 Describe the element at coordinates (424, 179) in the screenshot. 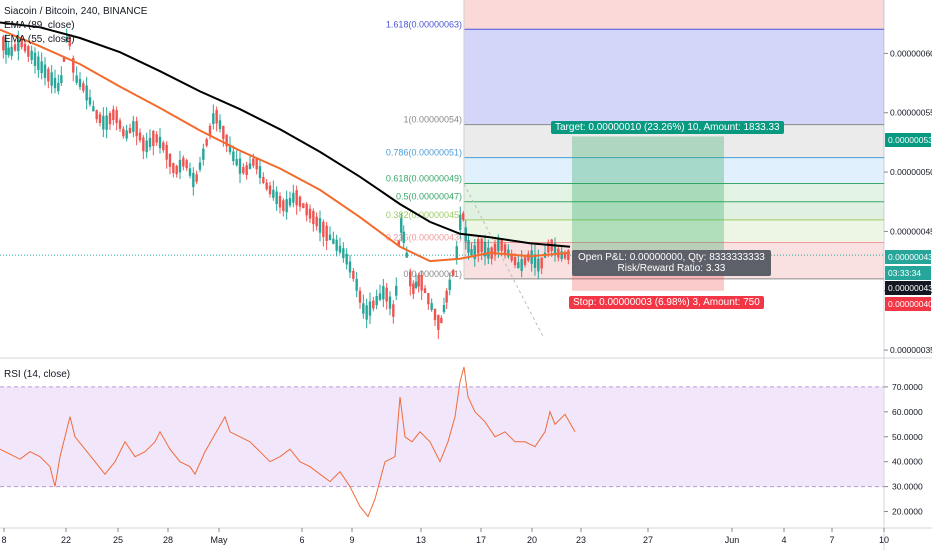

I see `fib-level-label: 0.618(0.00000049)` at that location.